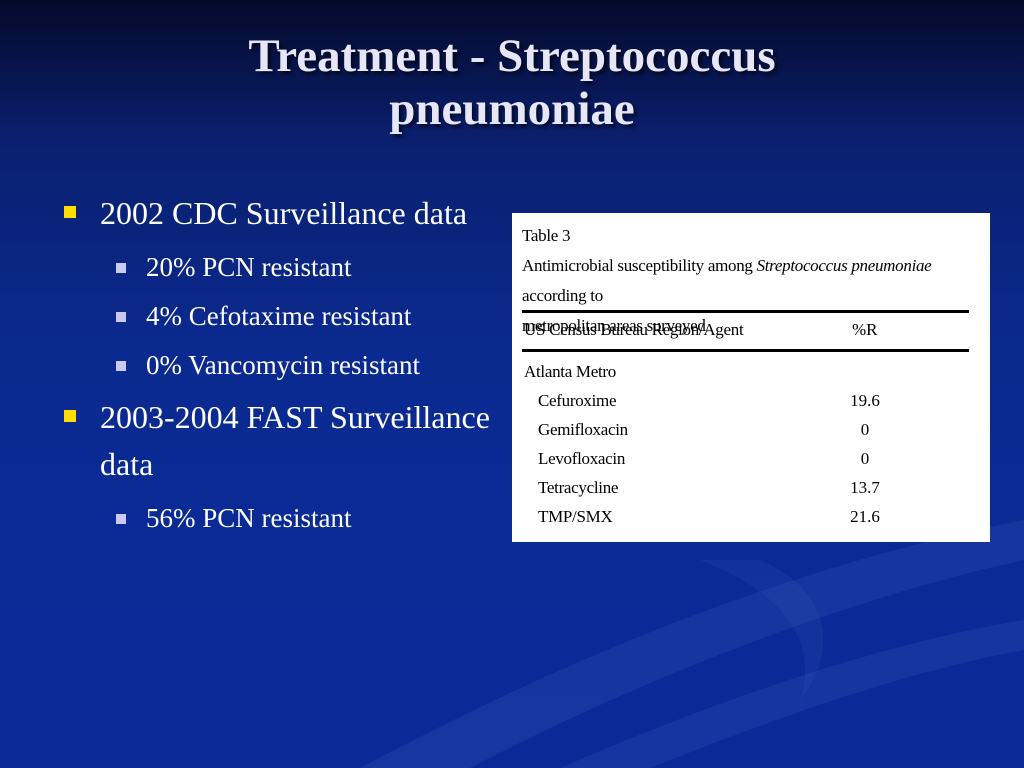  I want to click on table-row-agent: Levofloxacin, so click(582, 458).